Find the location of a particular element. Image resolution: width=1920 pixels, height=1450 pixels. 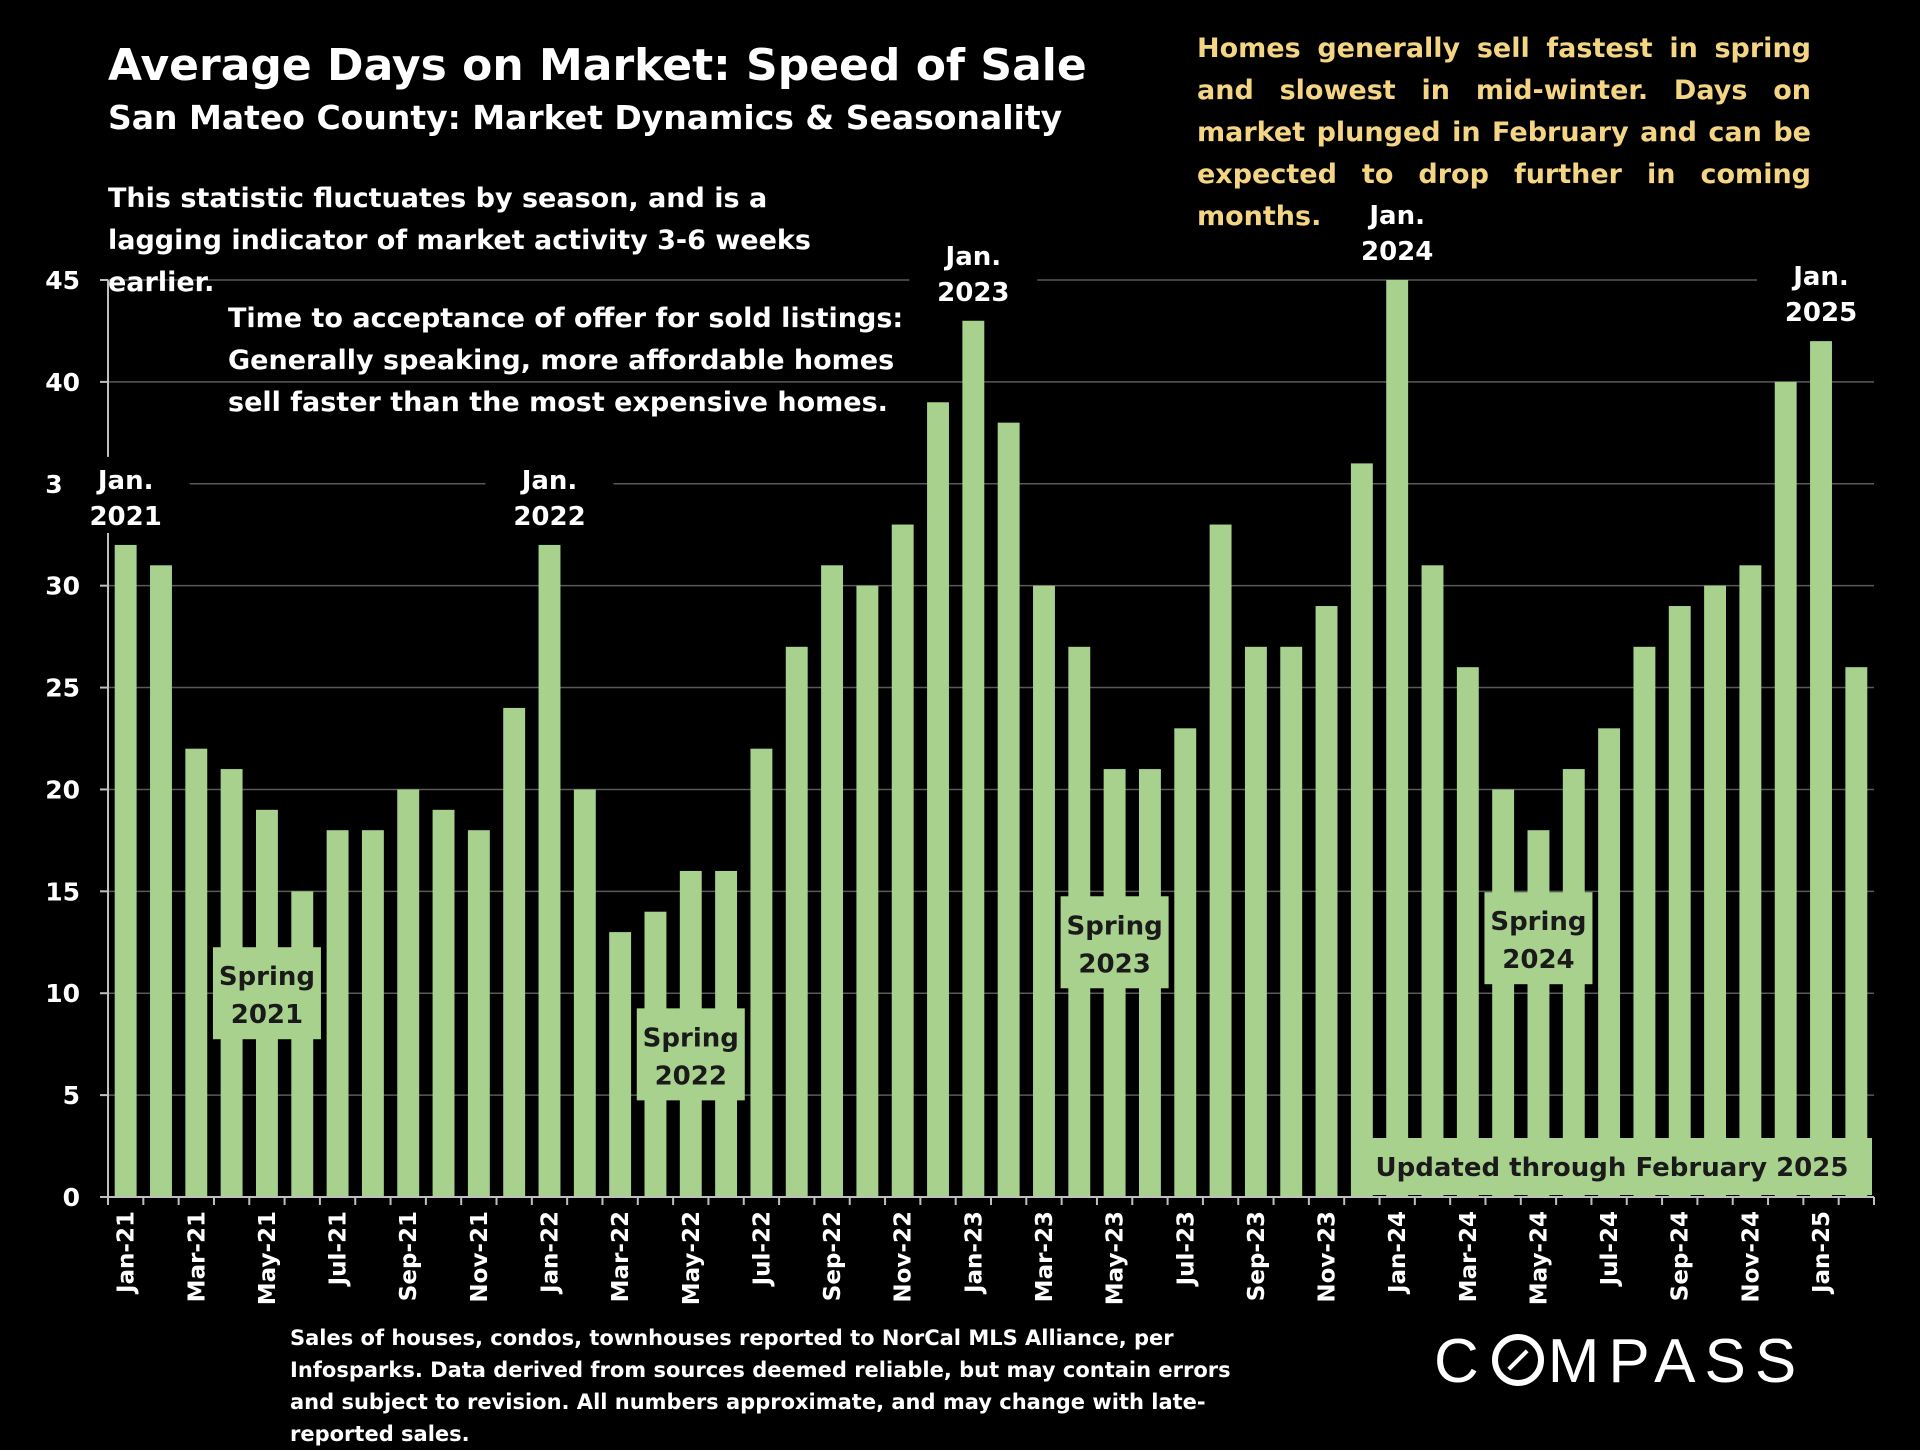

x-tick-label: Sep-22 is located at coordinates (833, 1256).